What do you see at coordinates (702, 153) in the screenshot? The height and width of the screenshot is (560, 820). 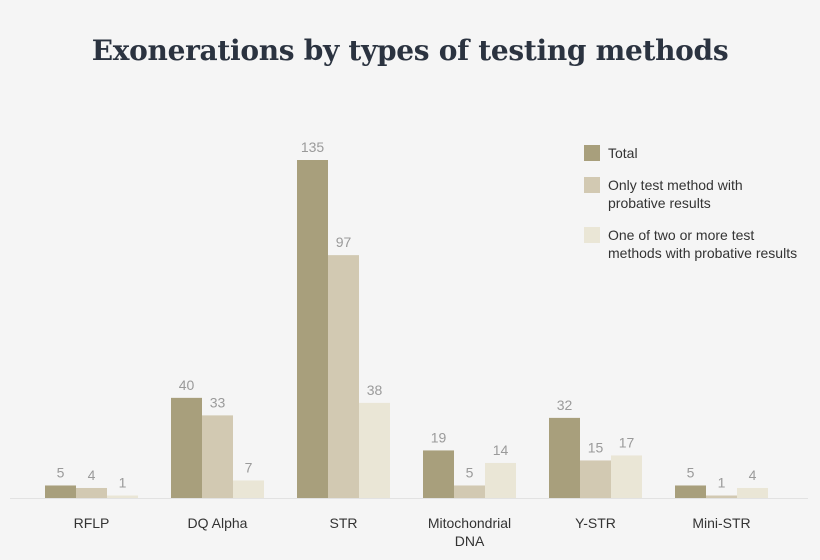 I see `legend-item-total: Total` at bounding box center [702, 153].